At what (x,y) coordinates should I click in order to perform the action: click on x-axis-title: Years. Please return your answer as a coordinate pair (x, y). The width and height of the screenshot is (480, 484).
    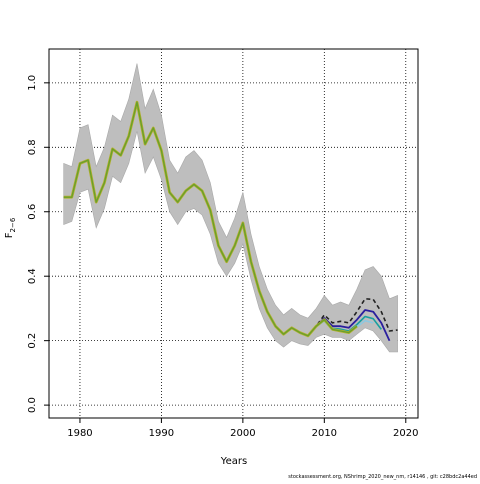
    Looking at the image, I should click on (233, 461).